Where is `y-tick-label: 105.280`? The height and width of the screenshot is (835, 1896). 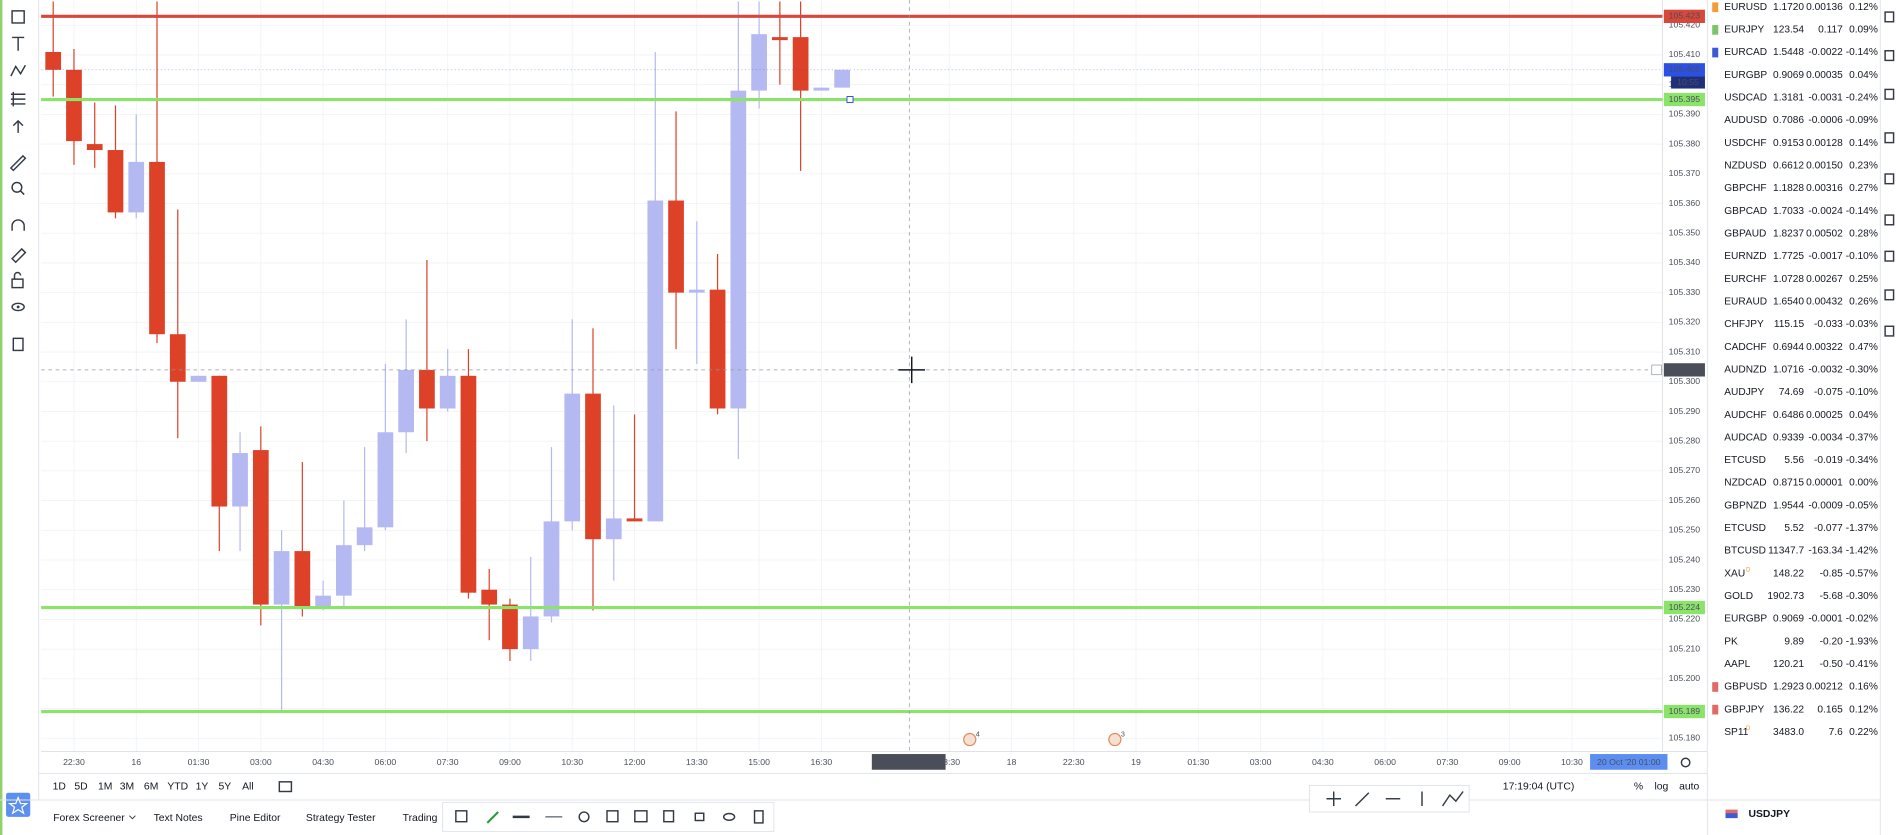
y-tick-label: 105.280 is located at coordinates (1685, 440).